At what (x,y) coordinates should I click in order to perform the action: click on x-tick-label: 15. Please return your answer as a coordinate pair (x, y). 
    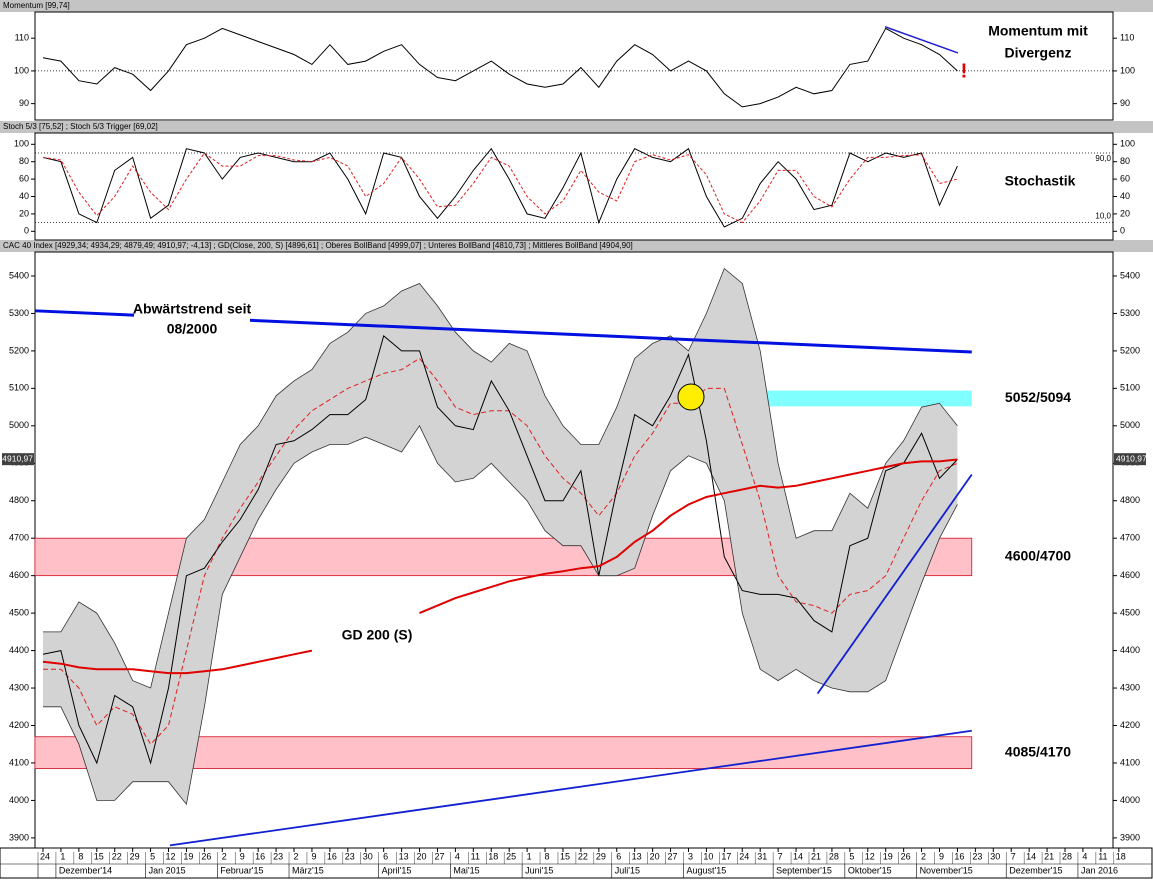
    Looking at the image, I should click on (565, 856).